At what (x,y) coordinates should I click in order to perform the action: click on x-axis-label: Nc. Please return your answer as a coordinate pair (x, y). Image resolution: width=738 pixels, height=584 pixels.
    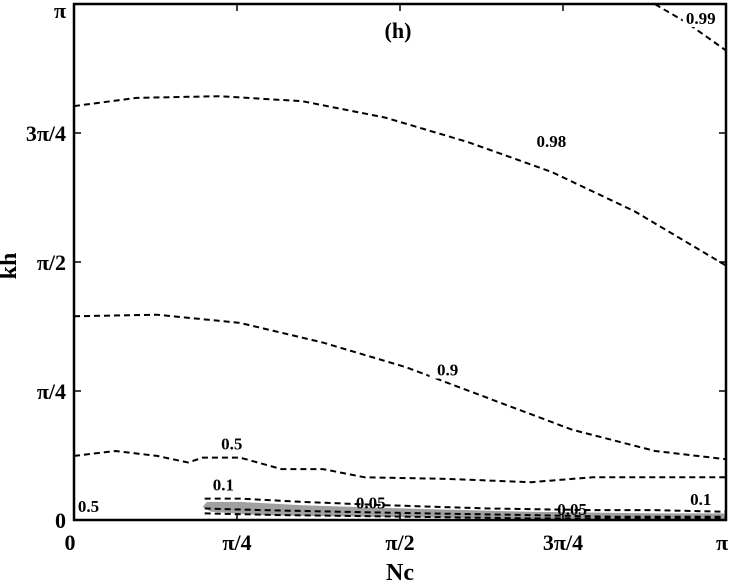
    Looking at the image, I should click on (400, 572).